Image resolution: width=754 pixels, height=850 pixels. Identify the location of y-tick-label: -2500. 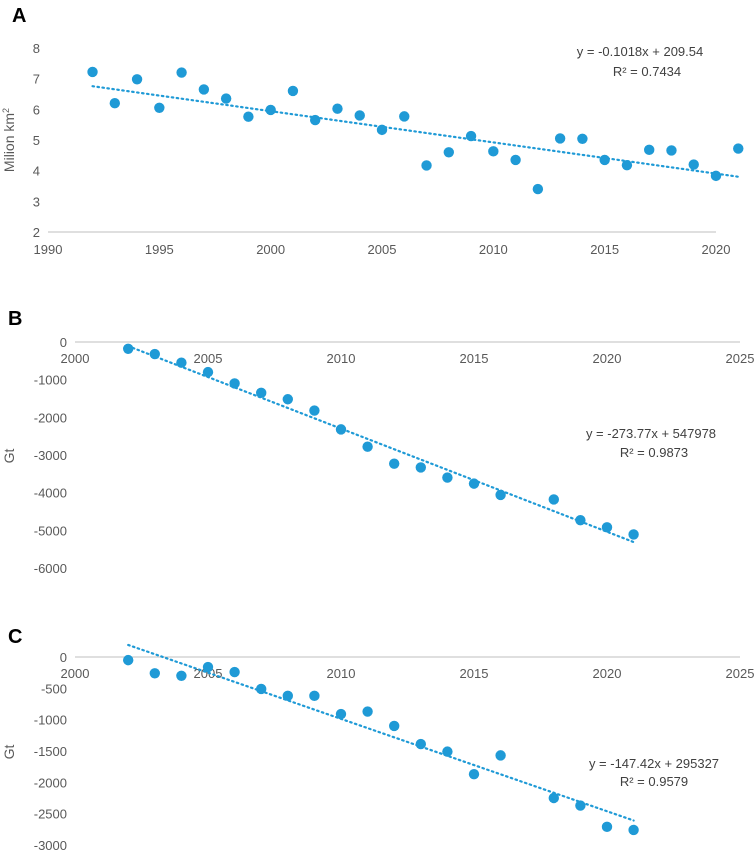
(50, 814).